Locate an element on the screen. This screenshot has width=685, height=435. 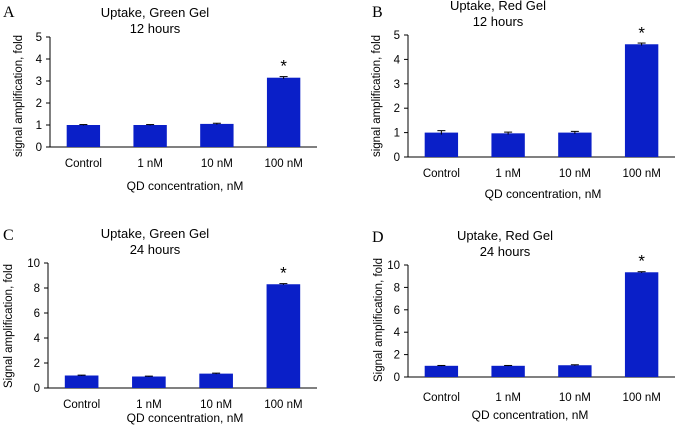
panel-letter: A is located at coordinates (9, 12).